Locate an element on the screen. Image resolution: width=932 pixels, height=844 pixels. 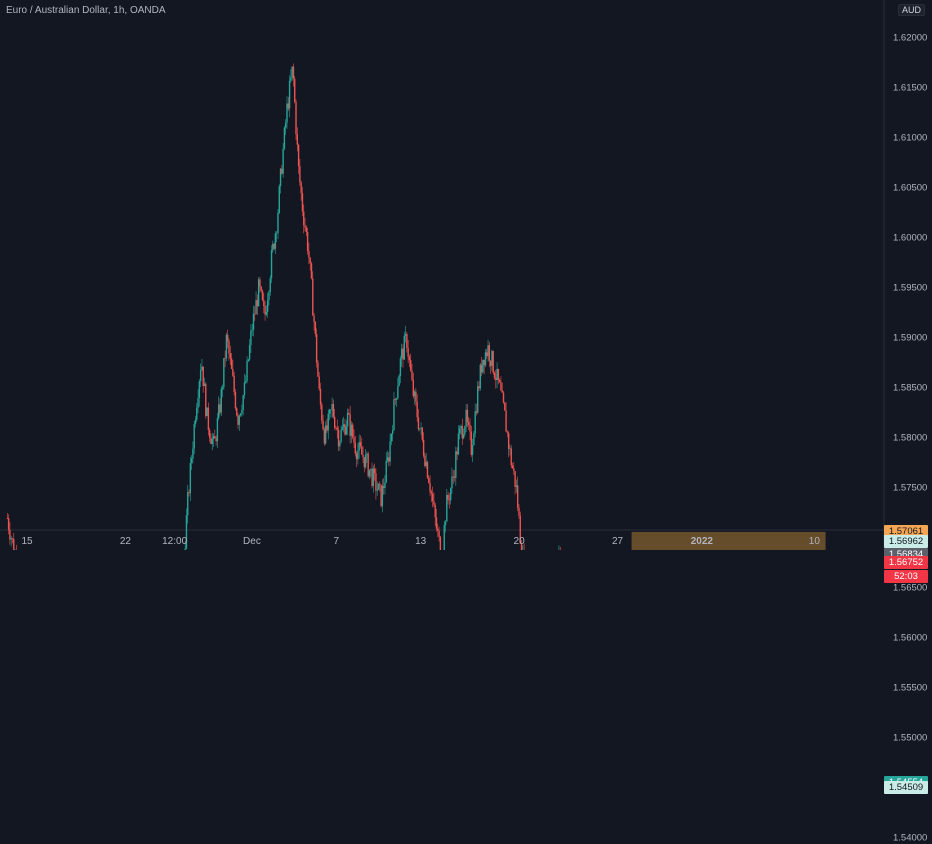
x-tick-label-5: 13 is located at coordinates (421, 541).